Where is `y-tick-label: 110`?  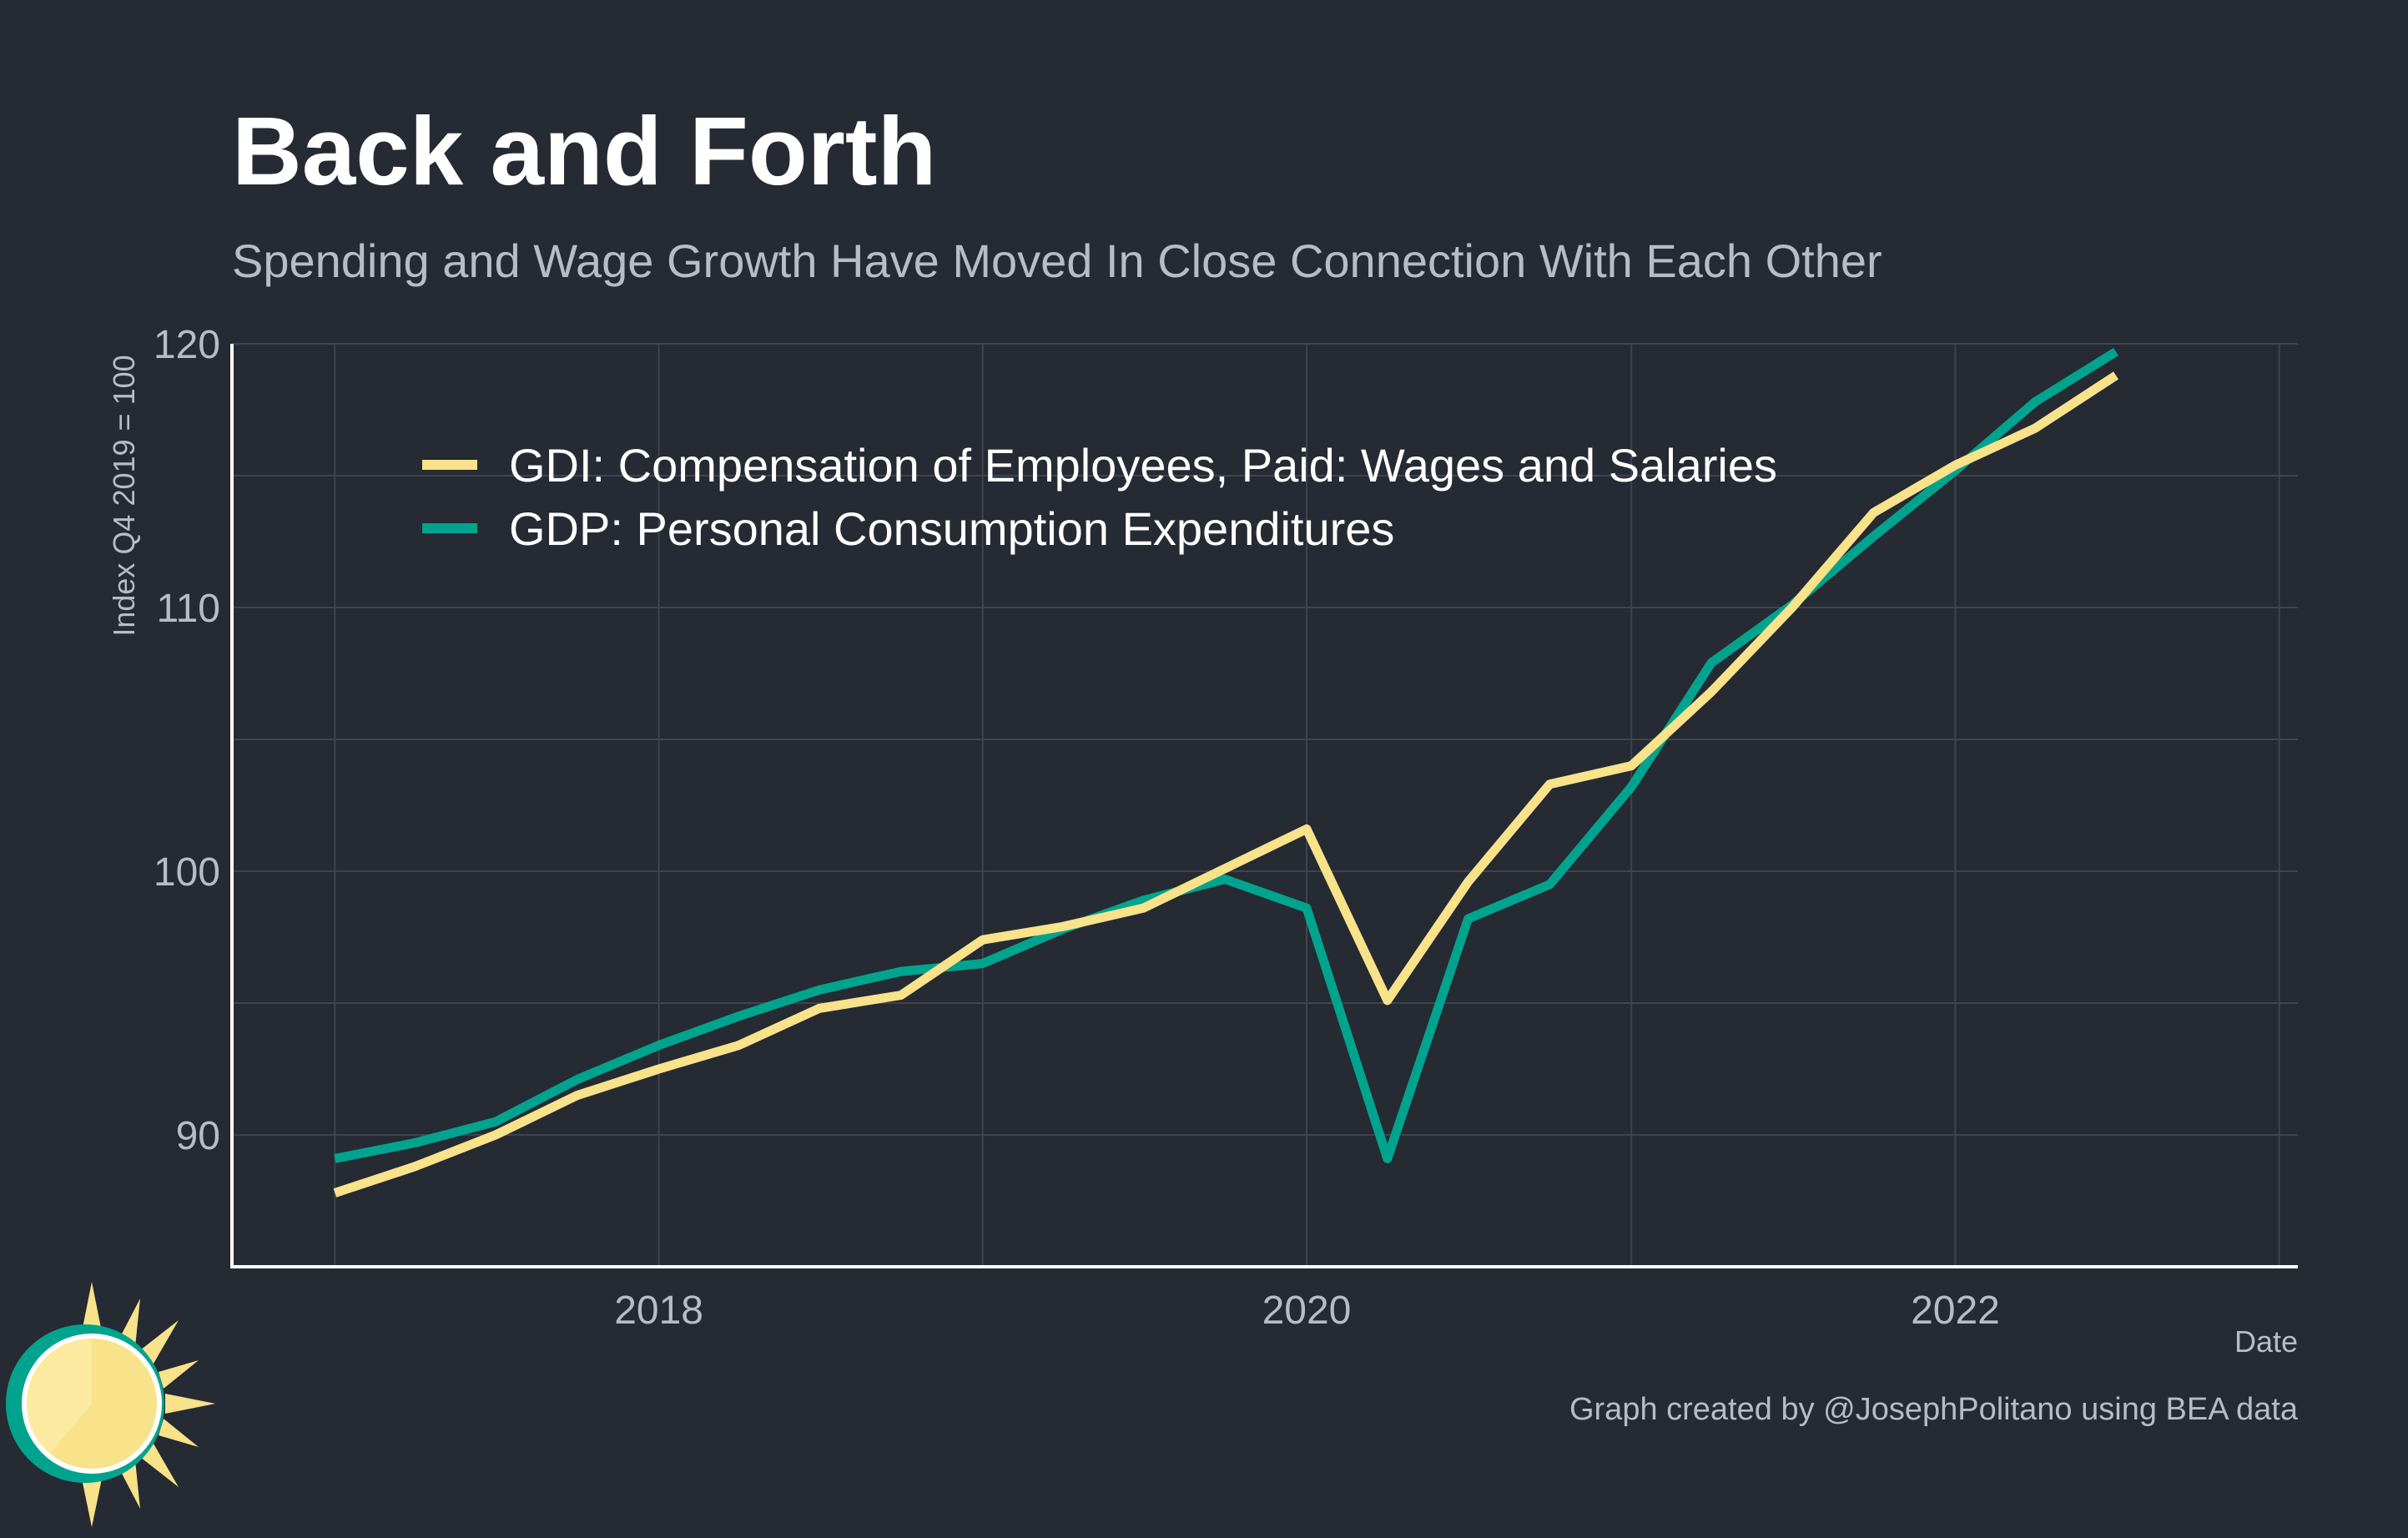
y-tick-label: 110 is located at coordinates (188, 609).